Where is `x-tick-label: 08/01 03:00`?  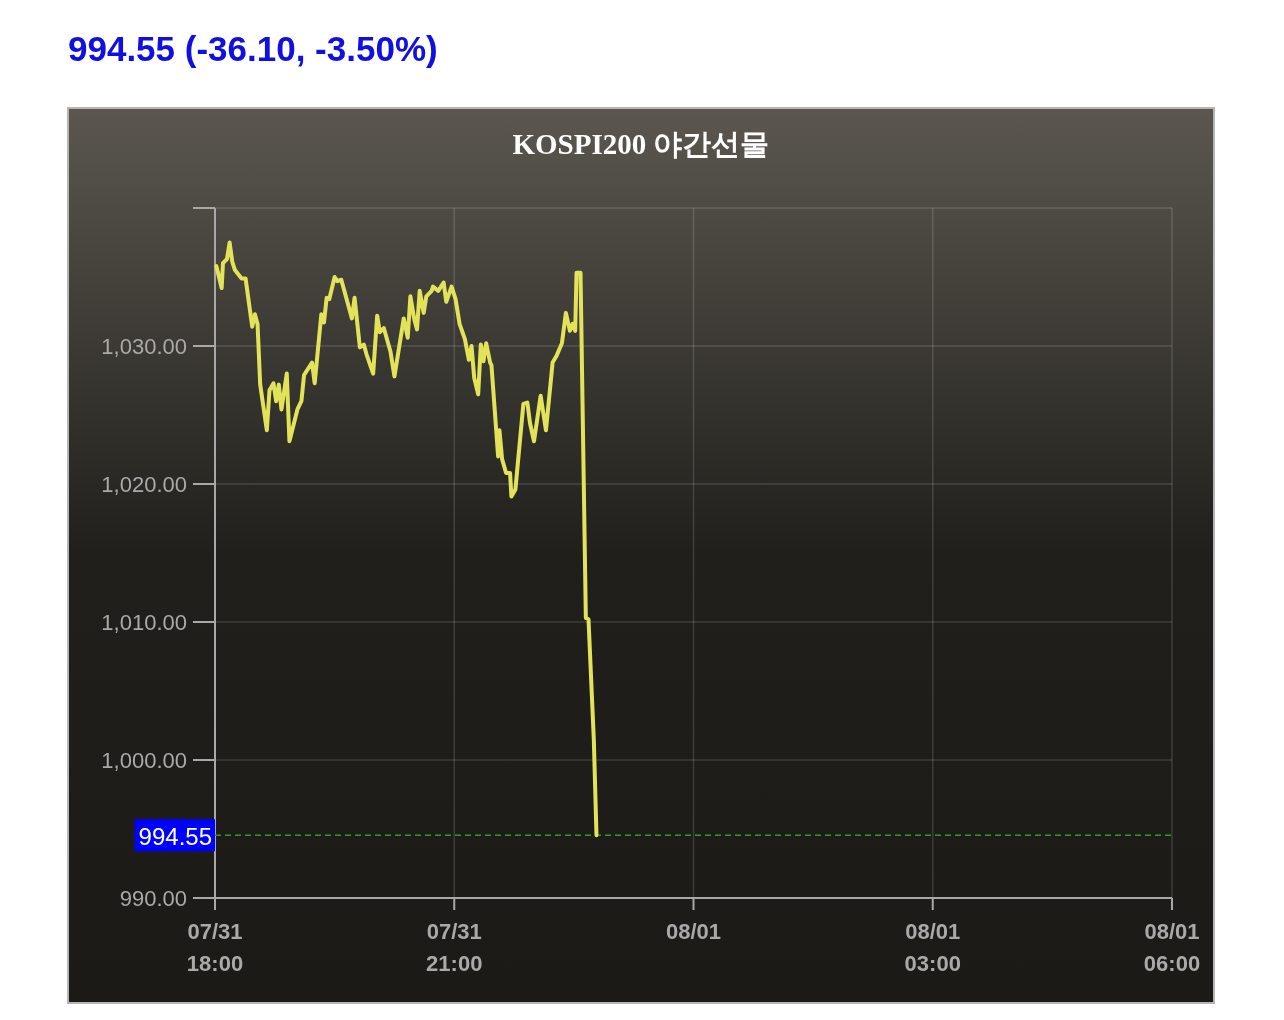 x-tick-label: 08/01 03:00 is located at coordinates (932, 947).